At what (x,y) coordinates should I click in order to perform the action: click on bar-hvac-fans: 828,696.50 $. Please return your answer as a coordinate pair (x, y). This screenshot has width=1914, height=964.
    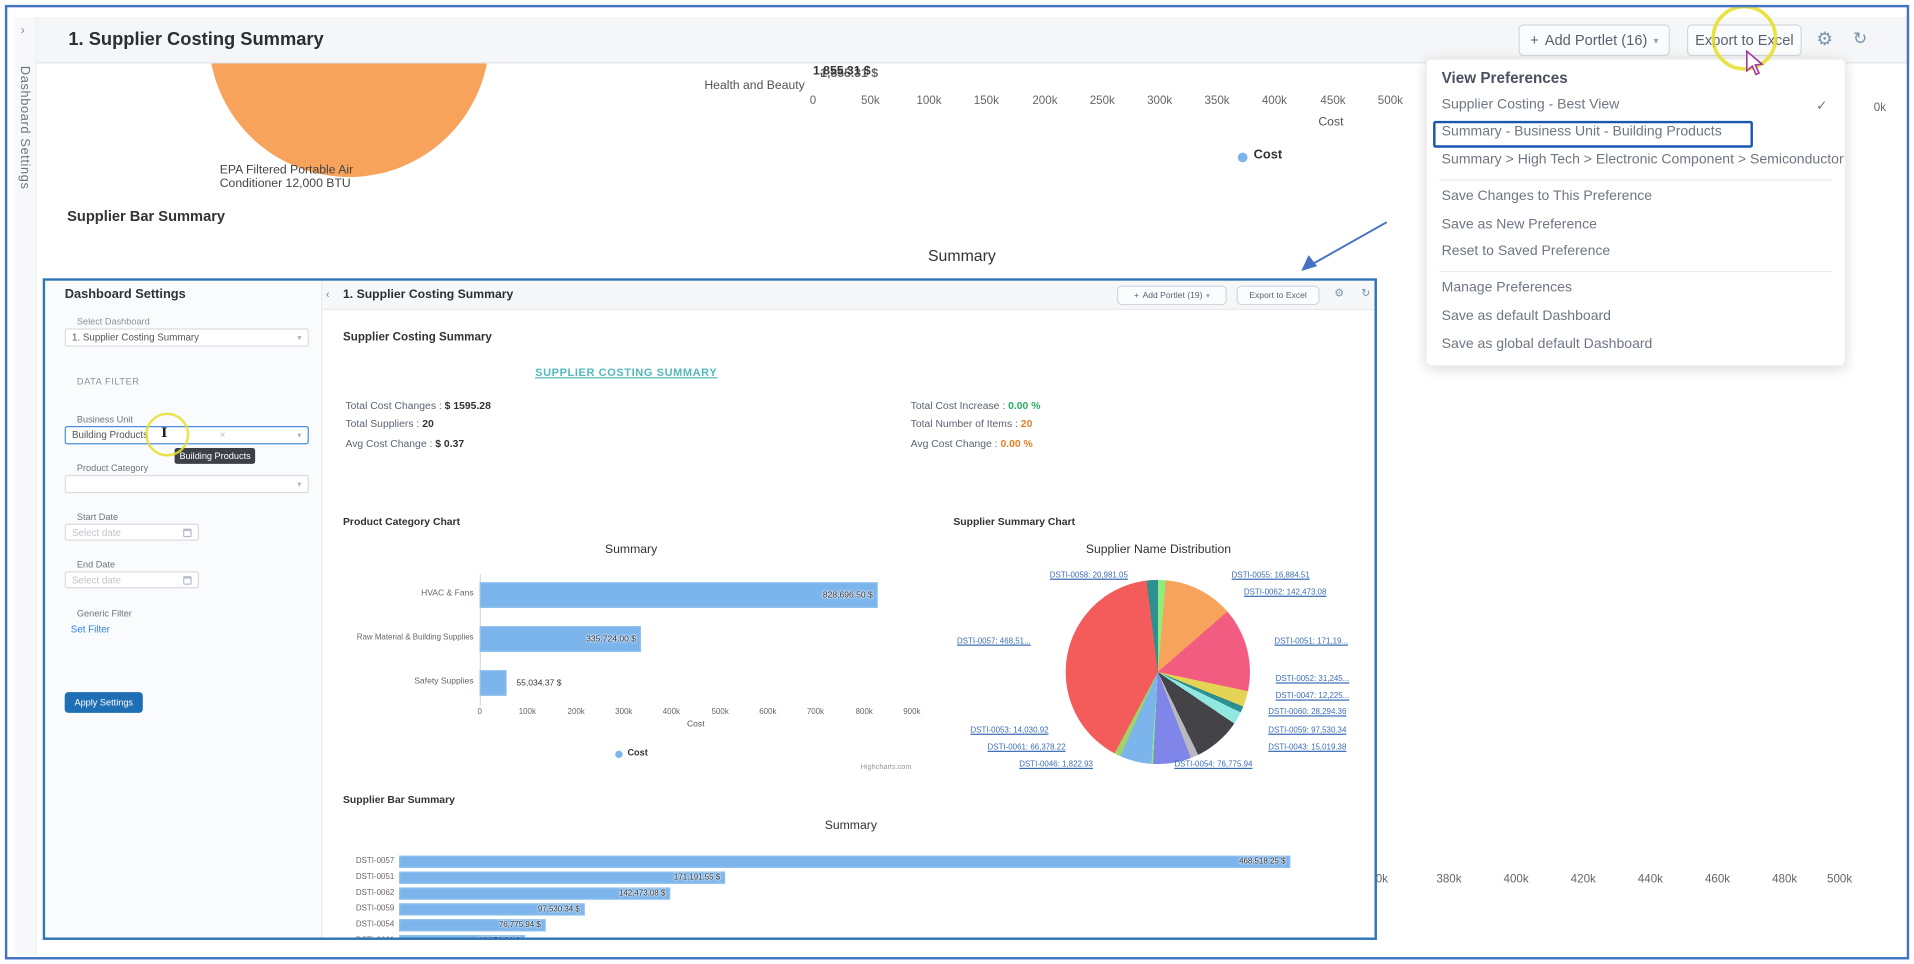
    Looking at the image, I should click on (678, 595).